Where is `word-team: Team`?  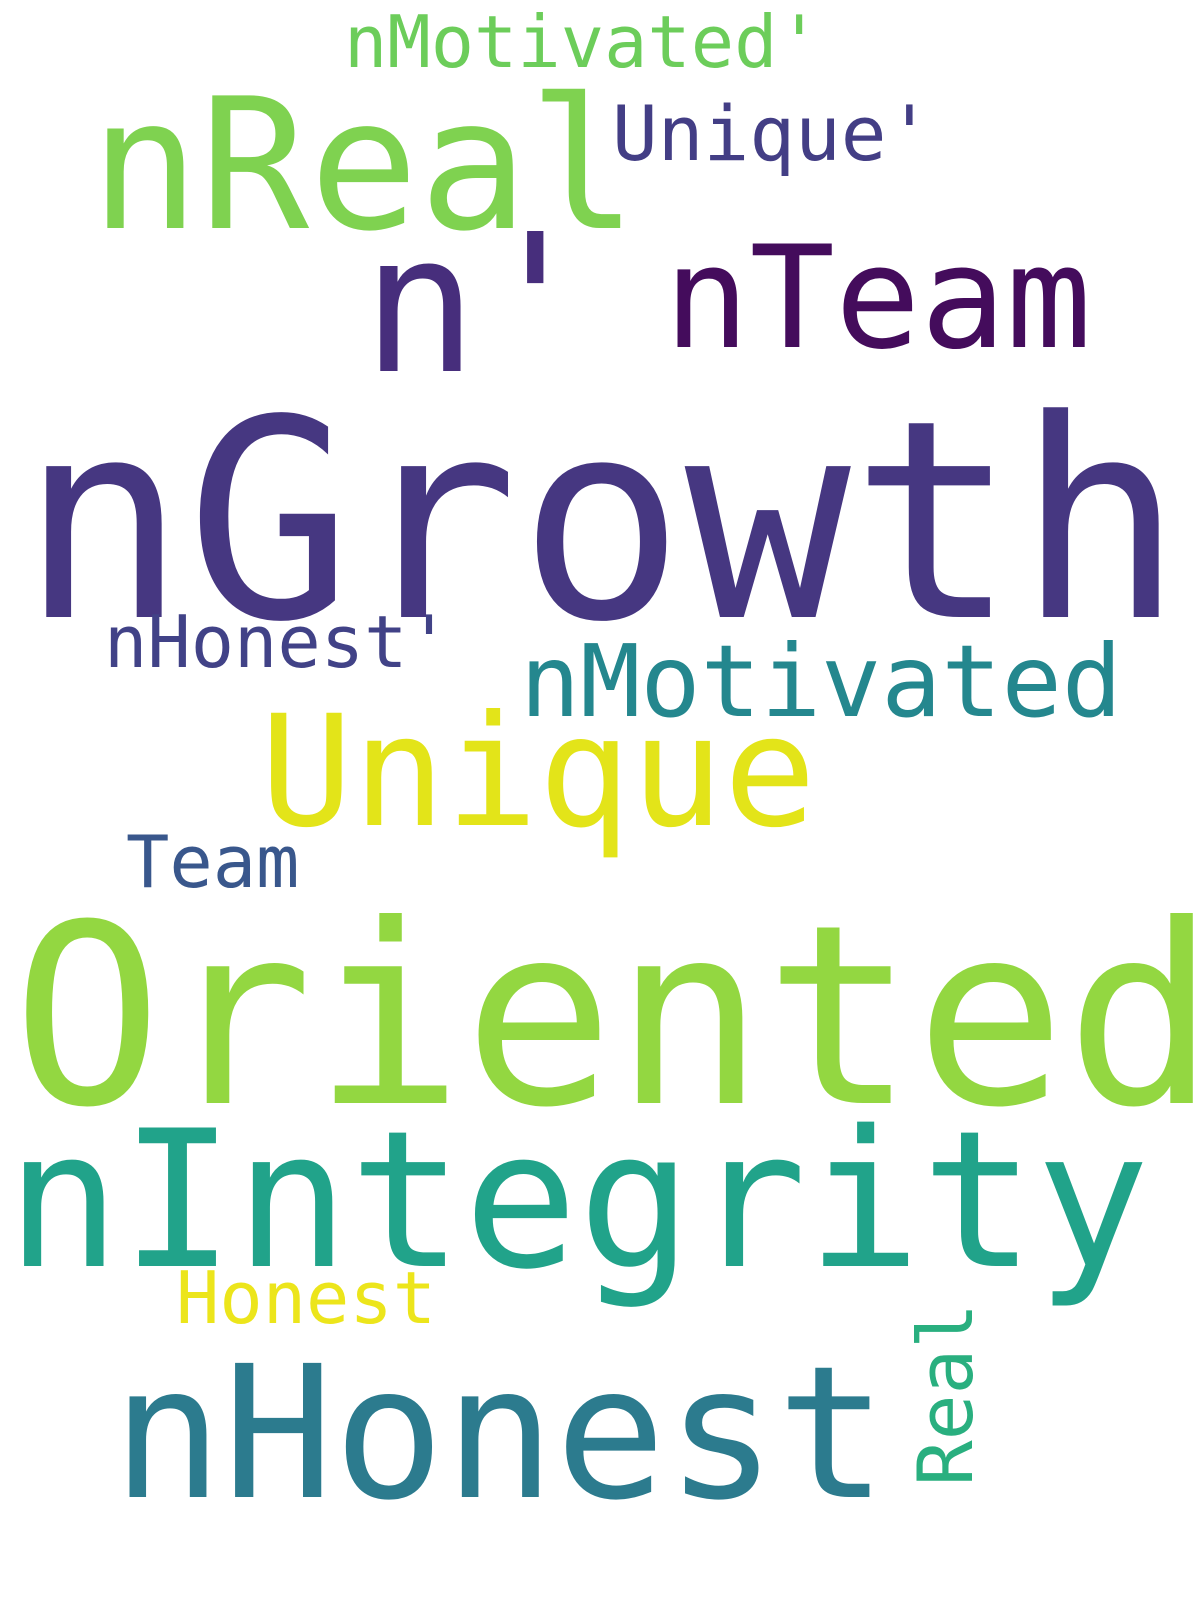 word-team: Team is located at coordinates (213, 862).